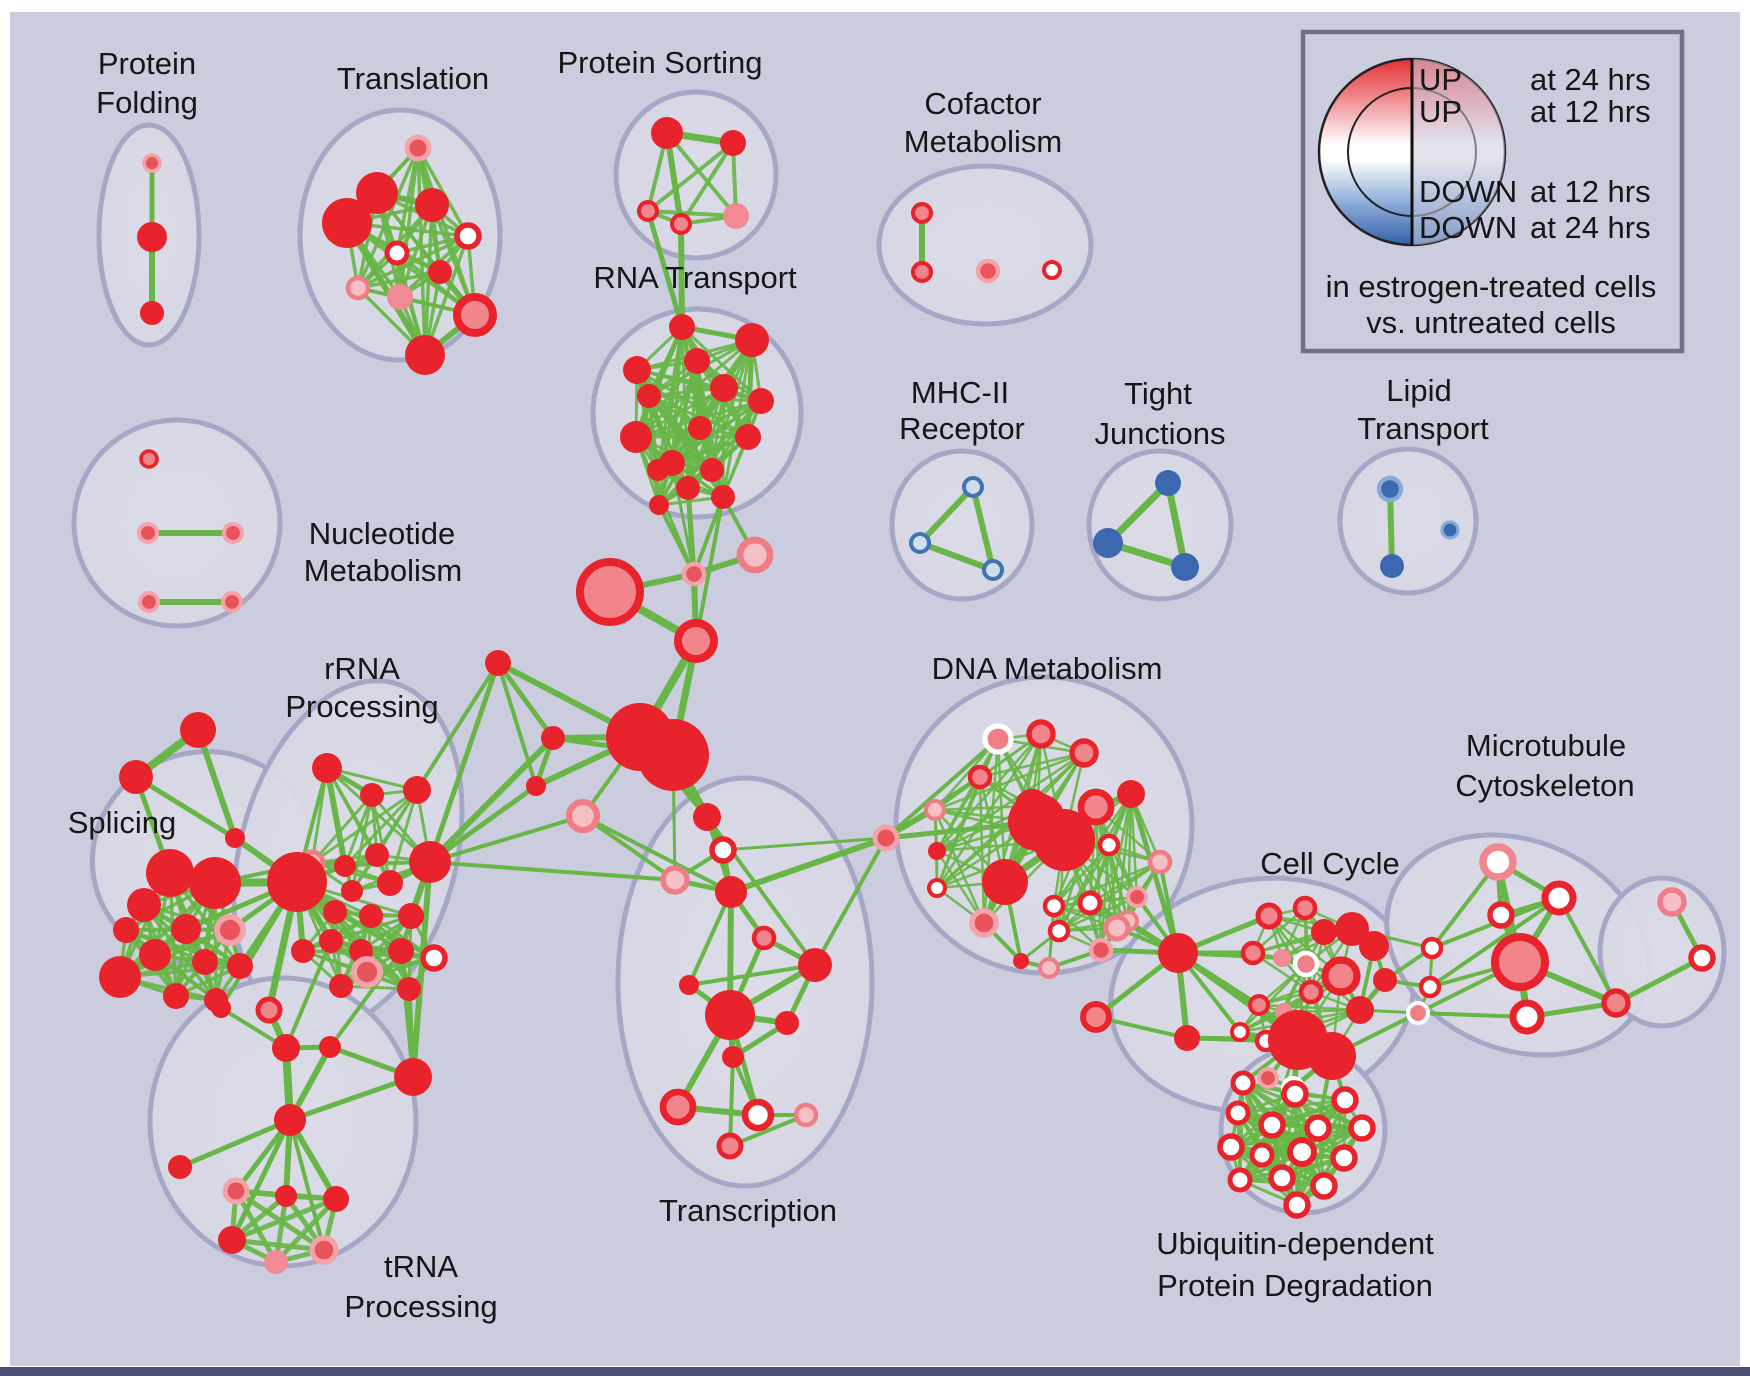 The image size is (1750, 1376). Describe the element at coordinates (1160, 433) in the screenshot. I see `cluster-label-tight-junctions: Junctions` at that location.